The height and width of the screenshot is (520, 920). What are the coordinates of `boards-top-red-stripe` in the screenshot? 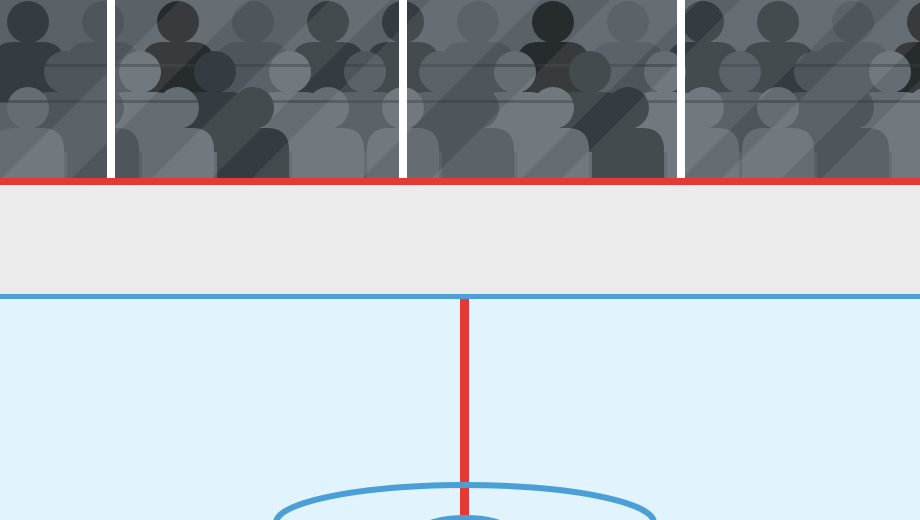 It's located at (460, 181).